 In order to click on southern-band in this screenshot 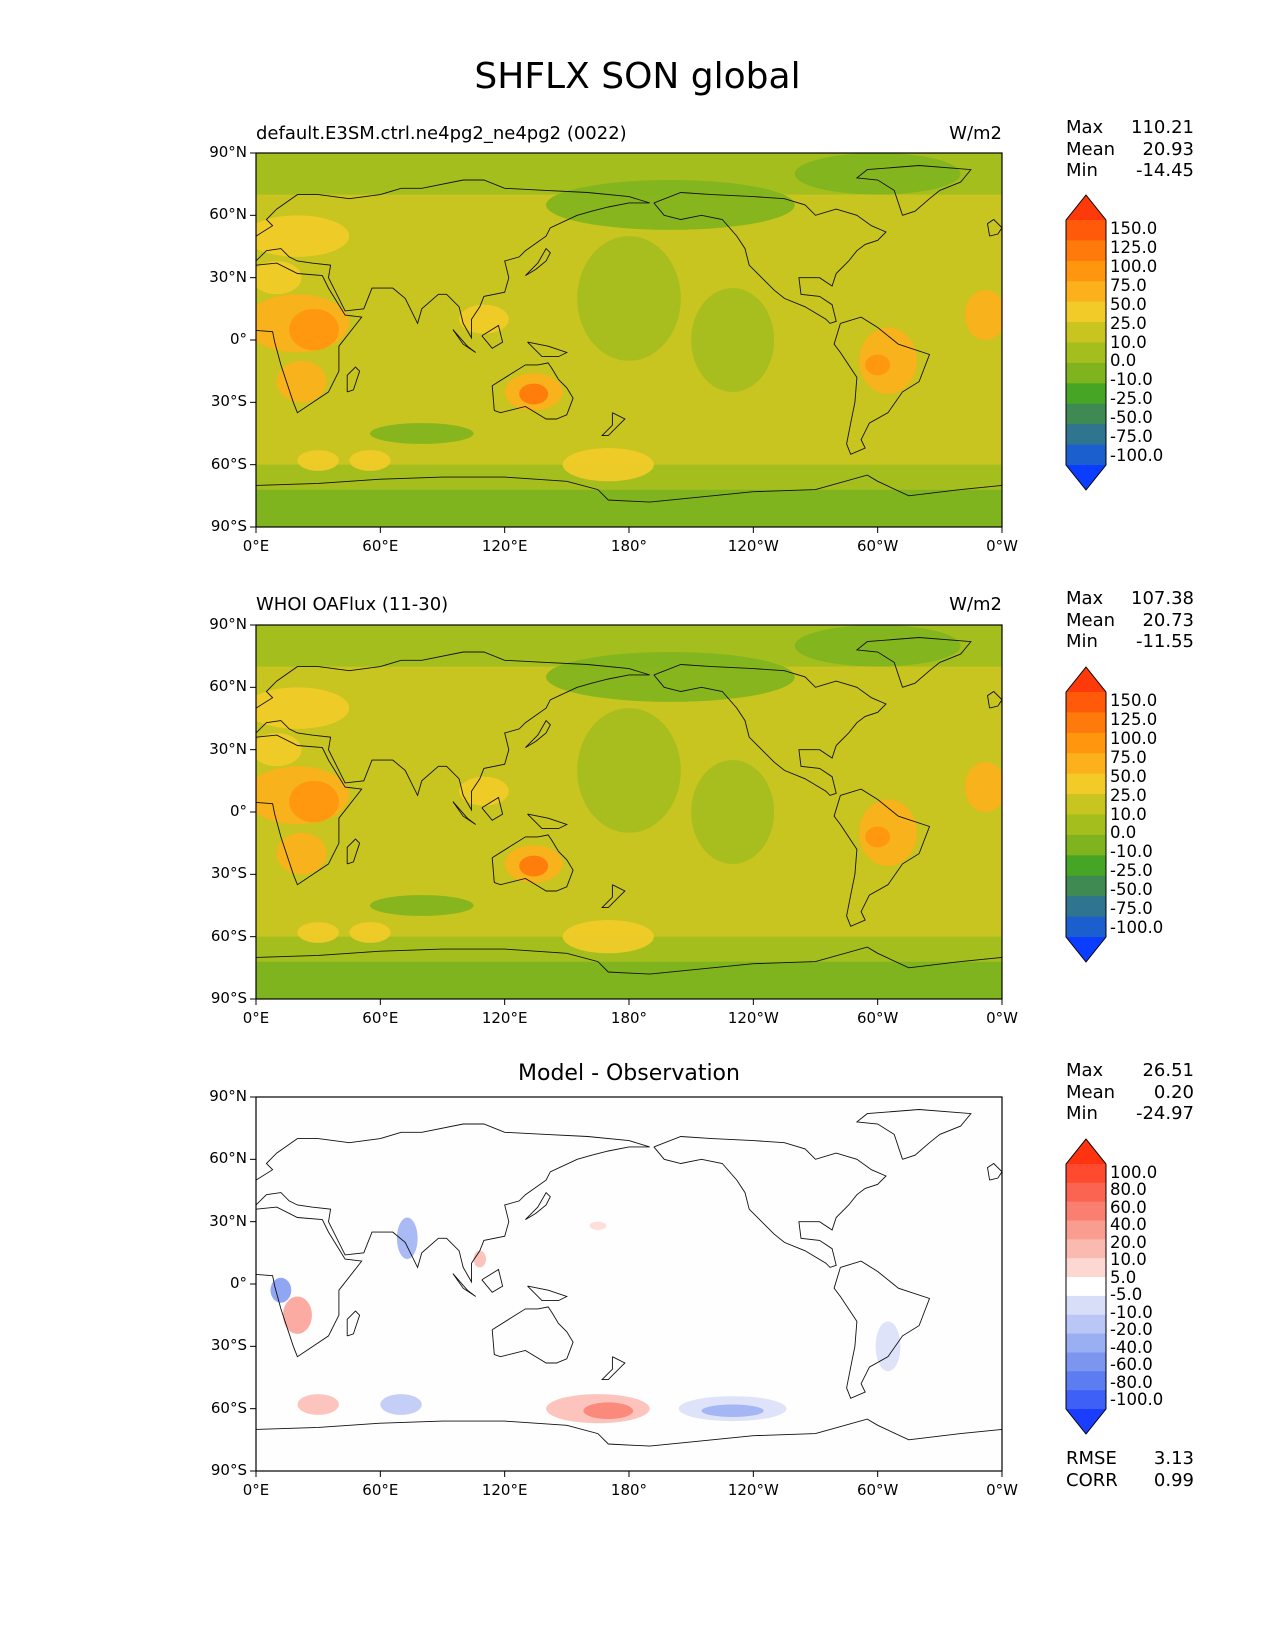, I will do `click(629, 508)`.